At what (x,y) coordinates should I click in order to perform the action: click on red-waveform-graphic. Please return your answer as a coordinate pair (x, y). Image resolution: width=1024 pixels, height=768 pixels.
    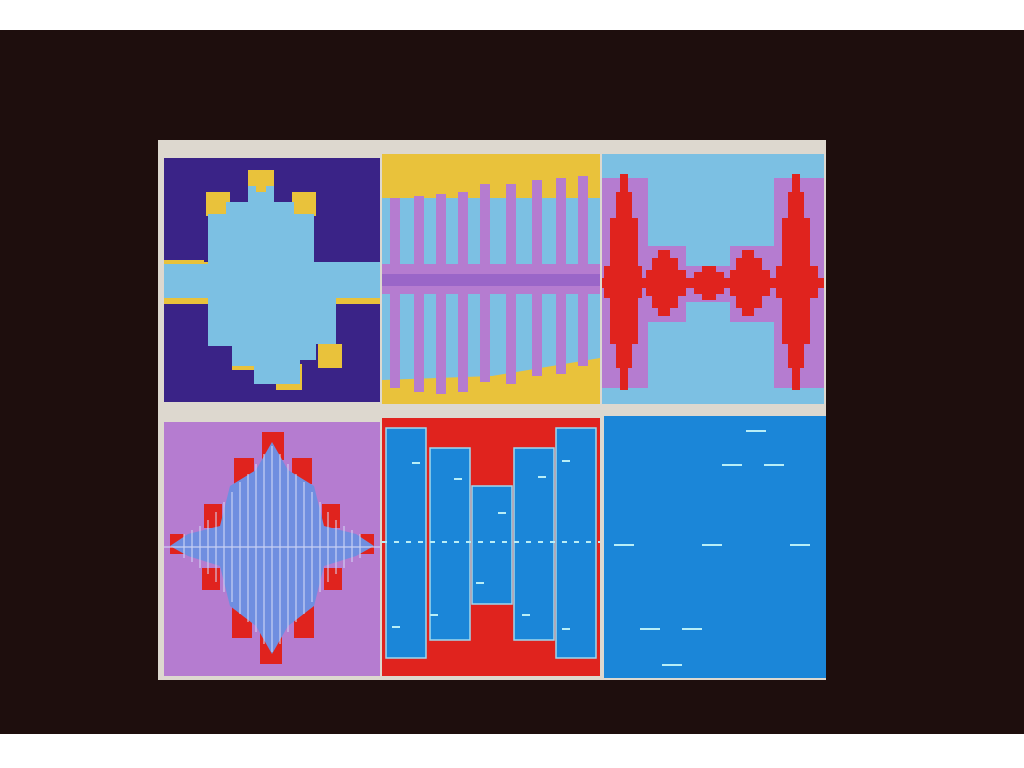
    Looking at the image, I should click on (713, 279).